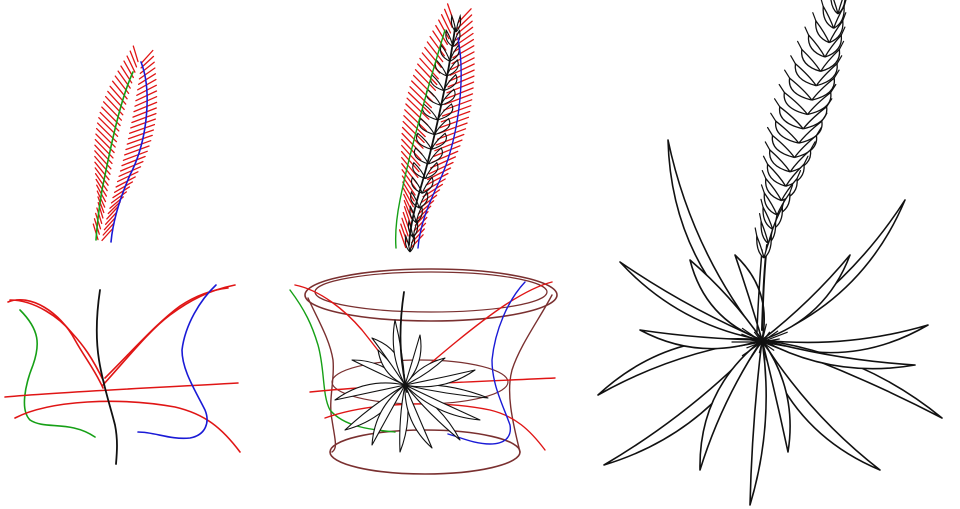  Describe the element at coordinates (759, 342) in the screenshot. I see `rosette-center` at that location.